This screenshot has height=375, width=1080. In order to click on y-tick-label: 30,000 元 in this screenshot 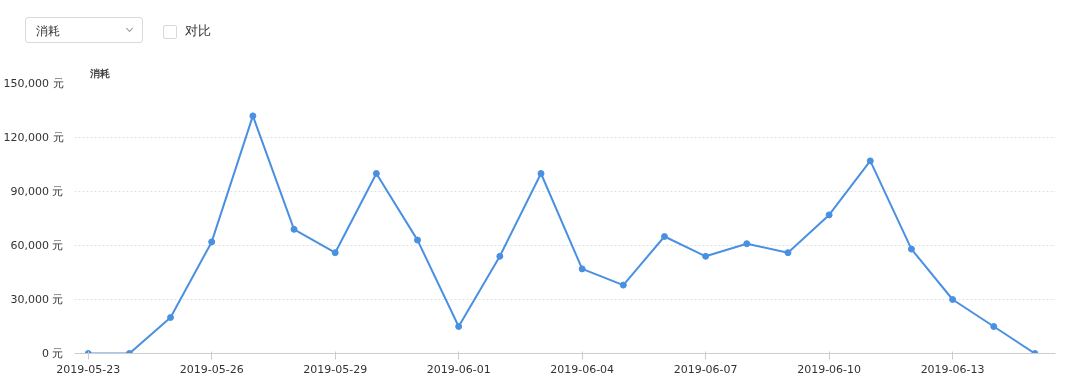, I will do `click(37, 299)`.